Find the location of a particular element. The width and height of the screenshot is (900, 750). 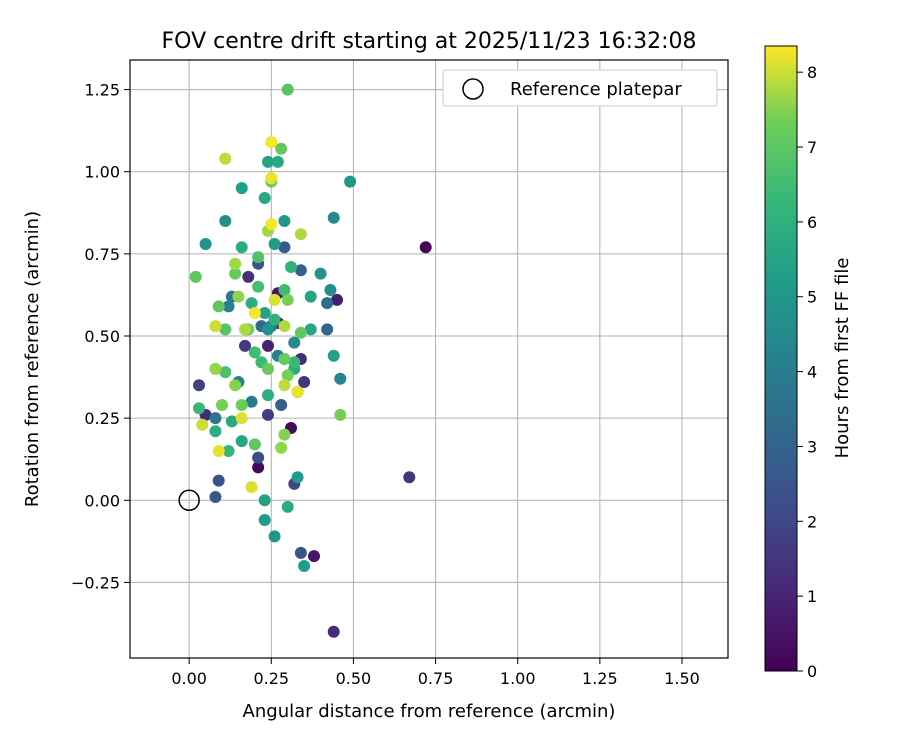

colorbar-tick-label: 4 is located at coordinates (812, 372).